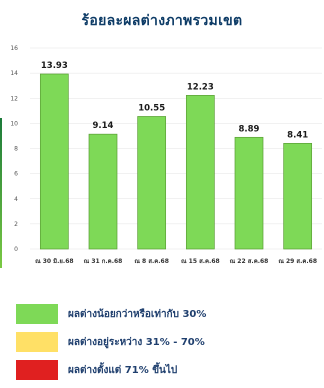  Describe the element at coordinates (103, 126) in the screenshot. I see `data-label: 9.14` at that location.